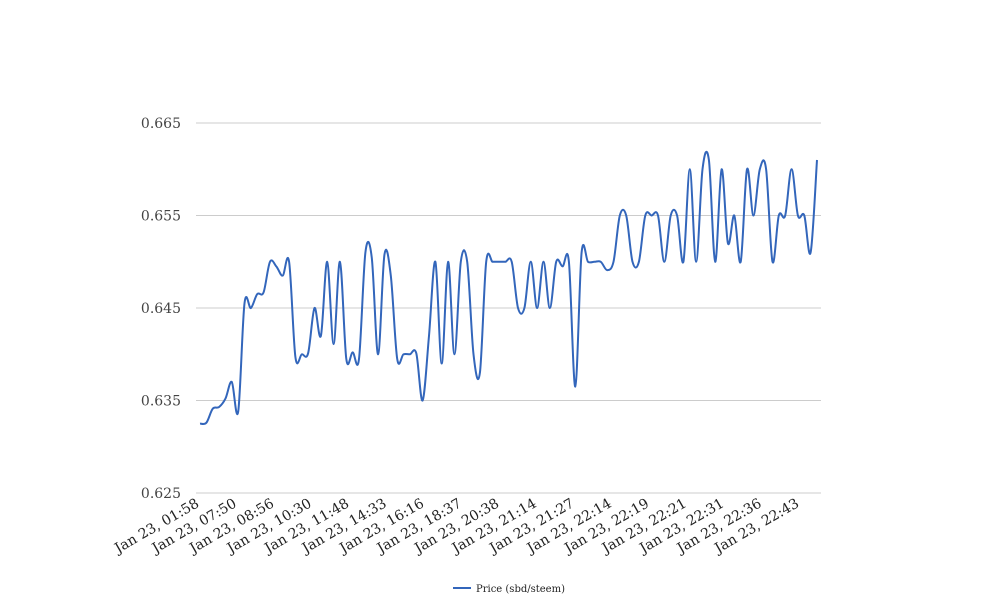 The height and width of the screenshot is (616, 1008). I want to click on y-tick-label: 0.655, so click(161, 217).